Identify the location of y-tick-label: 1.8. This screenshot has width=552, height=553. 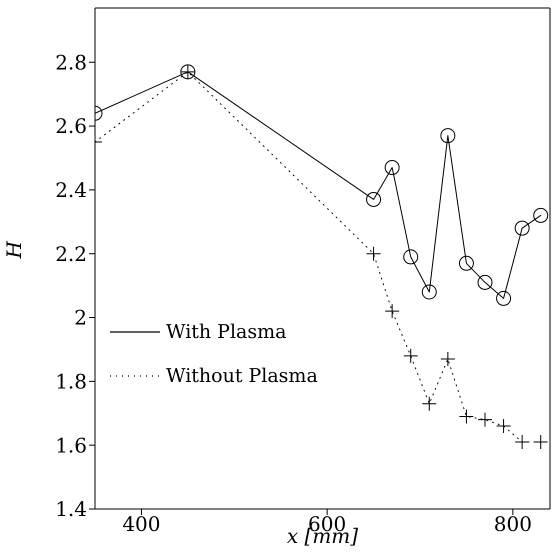
(71, 381).